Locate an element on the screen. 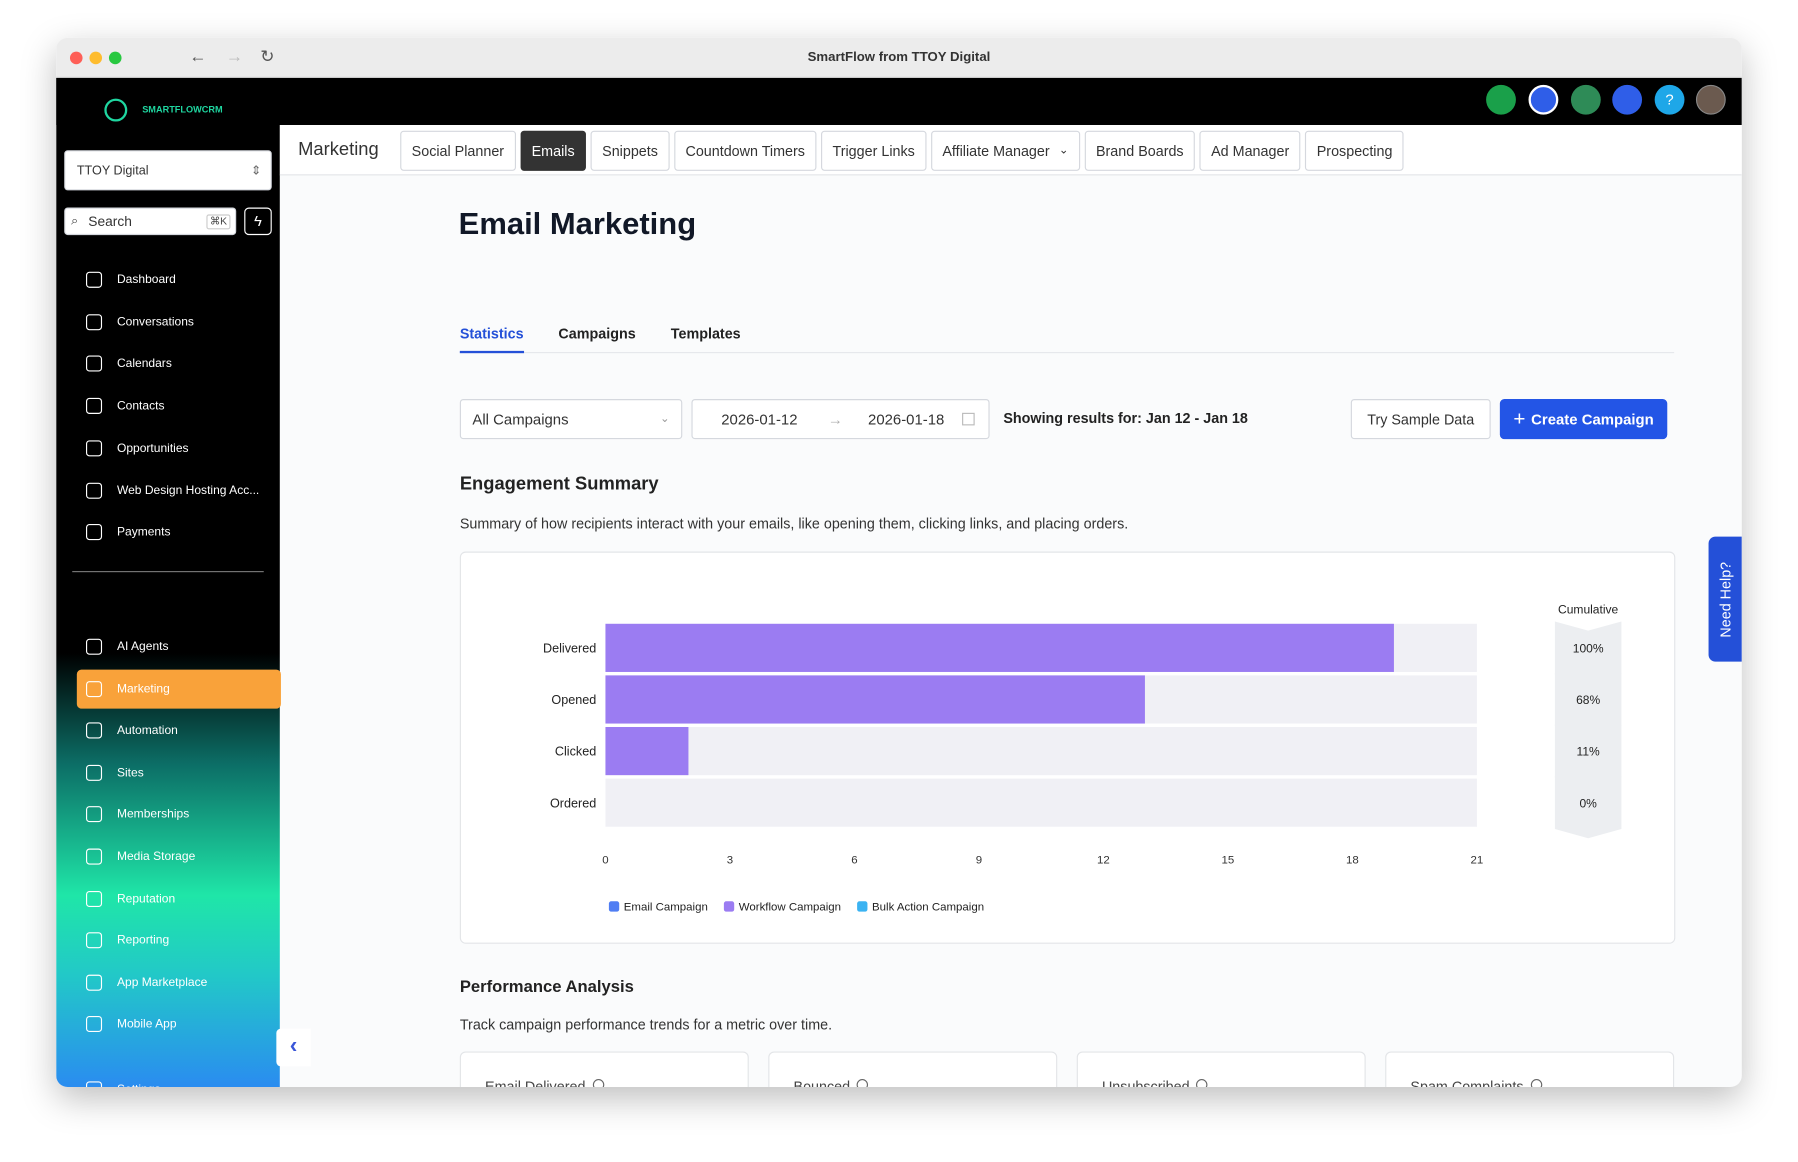 The image size is (1798, 1162). nav-item: Mobile App is located at coordinates (179, 1024).